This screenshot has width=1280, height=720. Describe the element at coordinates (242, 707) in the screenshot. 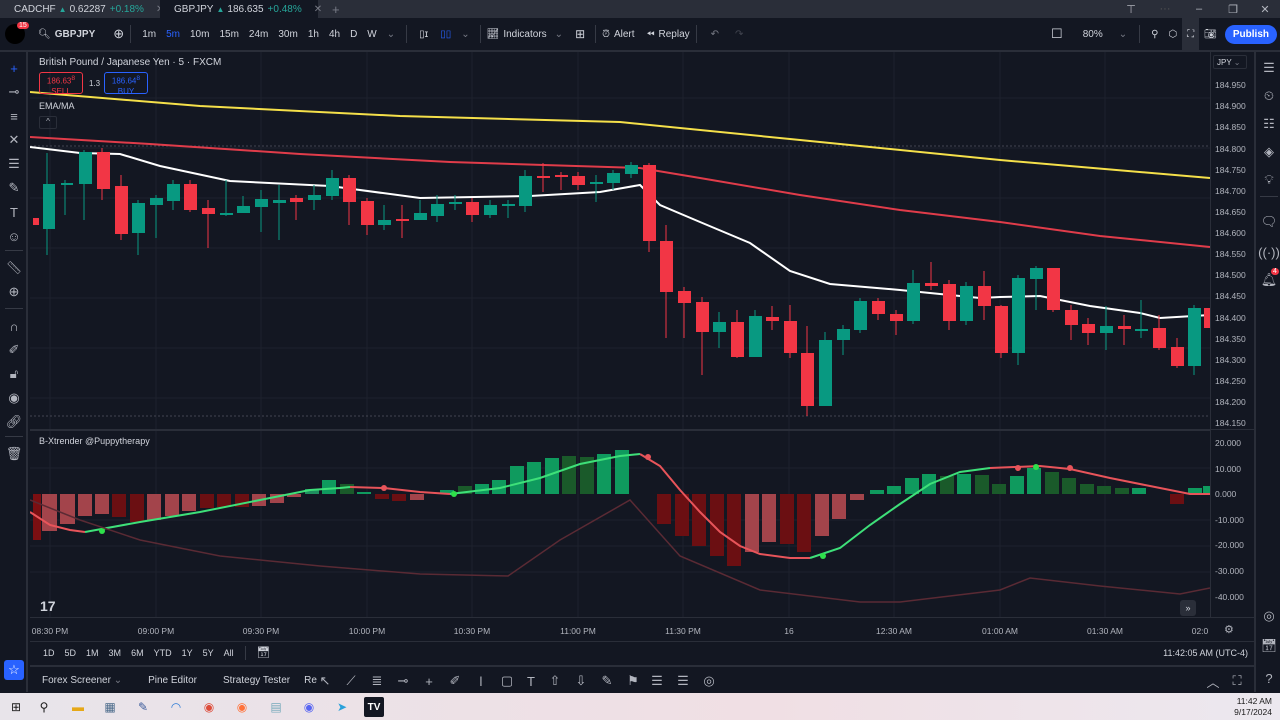

I see `firefox-icon: ◉` at that location.